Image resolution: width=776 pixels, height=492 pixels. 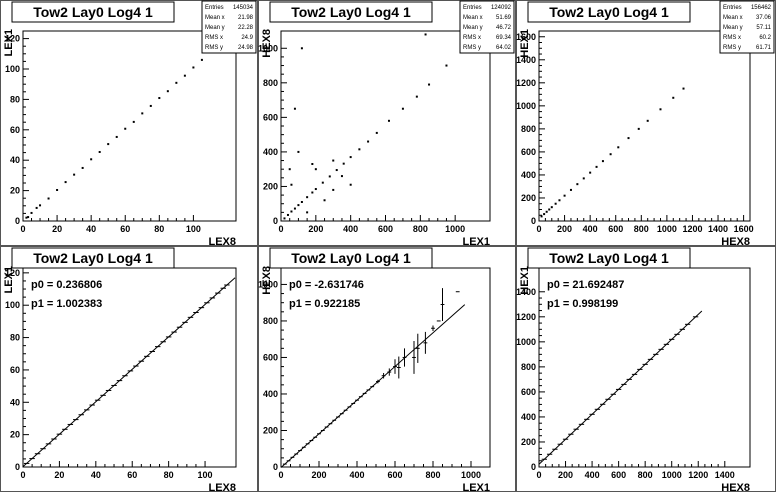 I want to click on chart-title: Tow2 Lay0 Log4 1, so click(x=351, y=258).